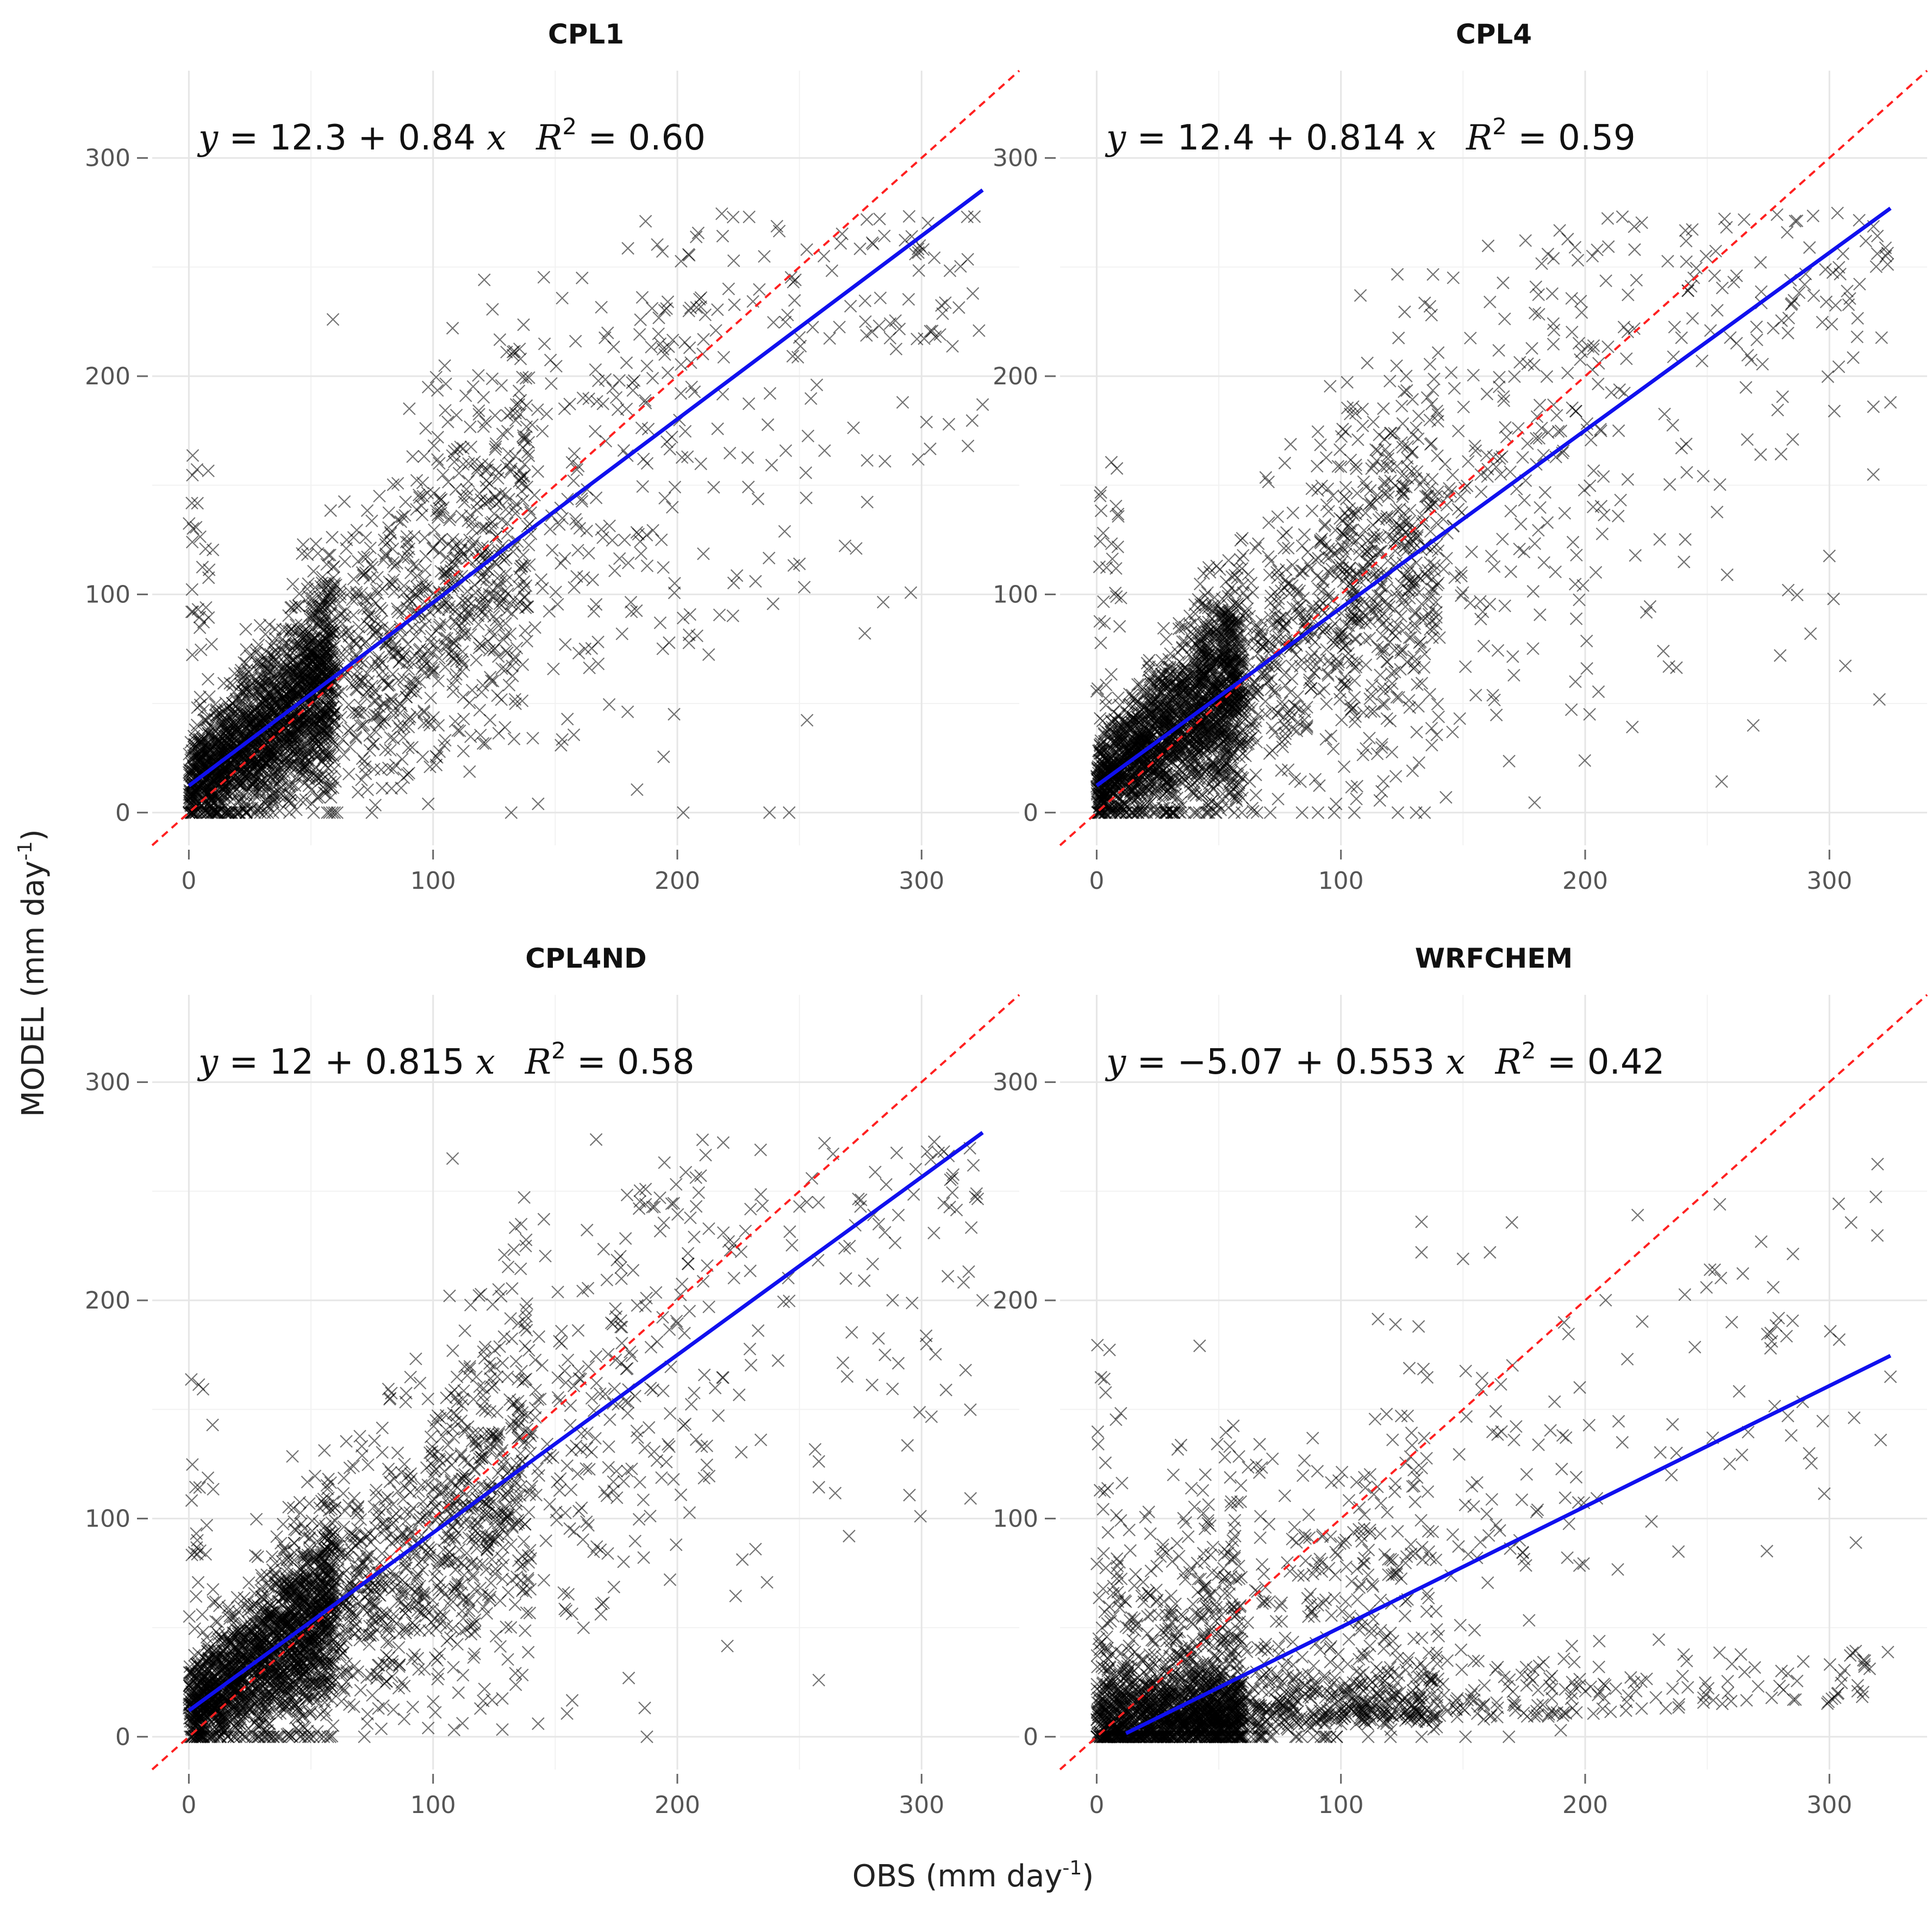 This screenshot has height=1919, width=1932. Describe the element at coordinates (973, 1875) in the screenshot. I see `x-axis-title: OBS (mm day-1)` at that location.